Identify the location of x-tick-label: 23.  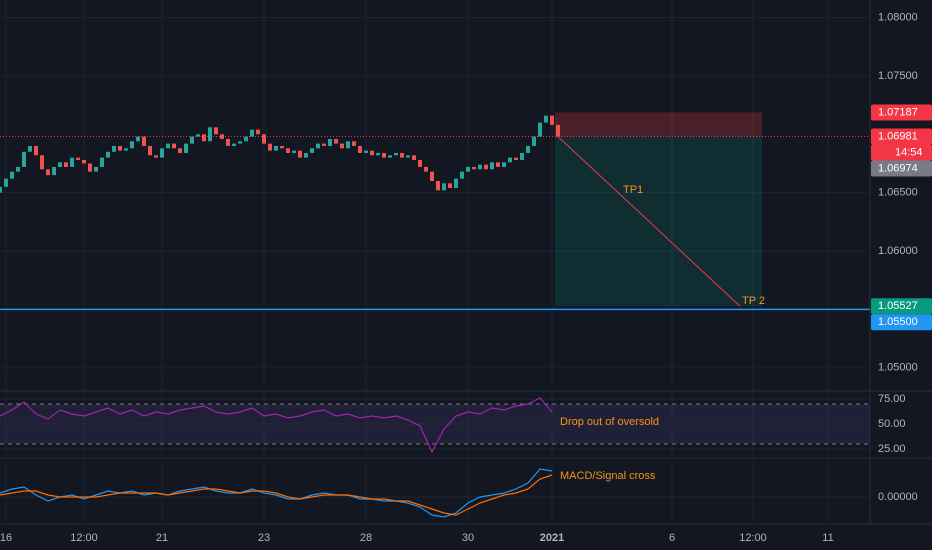
(264, 538).